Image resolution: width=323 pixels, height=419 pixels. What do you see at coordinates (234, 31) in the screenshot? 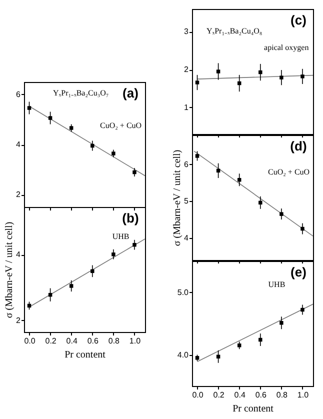
I see `annotation: YₓPr₁₋ₓBa₂Cu₄O₈` at bounding box center [234, 31].